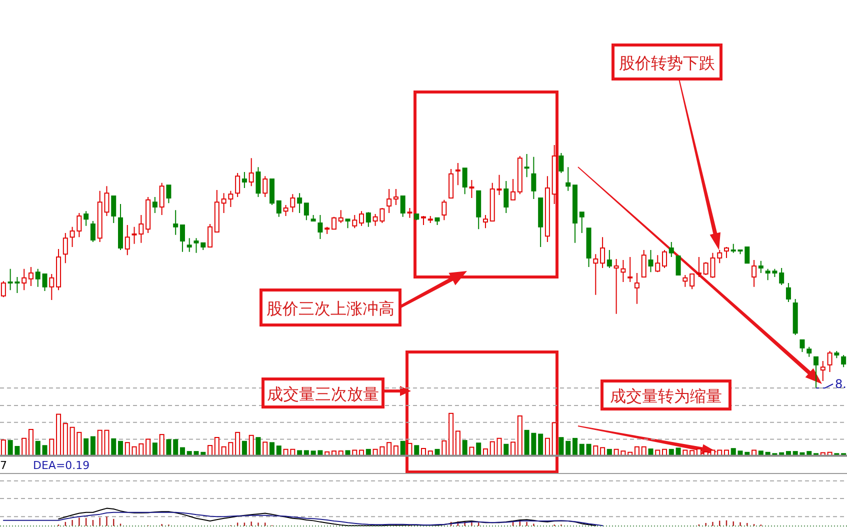  I want to click on text: 7, so click(3, 465).